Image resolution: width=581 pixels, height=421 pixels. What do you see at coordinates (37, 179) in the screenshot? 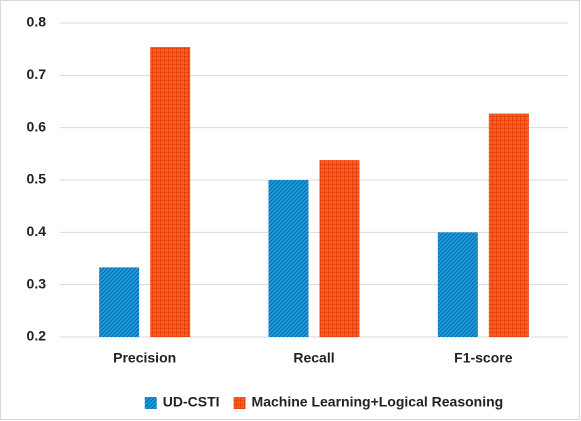
I see `y-tick-label: 0.5` at bounding box center [37, 179].